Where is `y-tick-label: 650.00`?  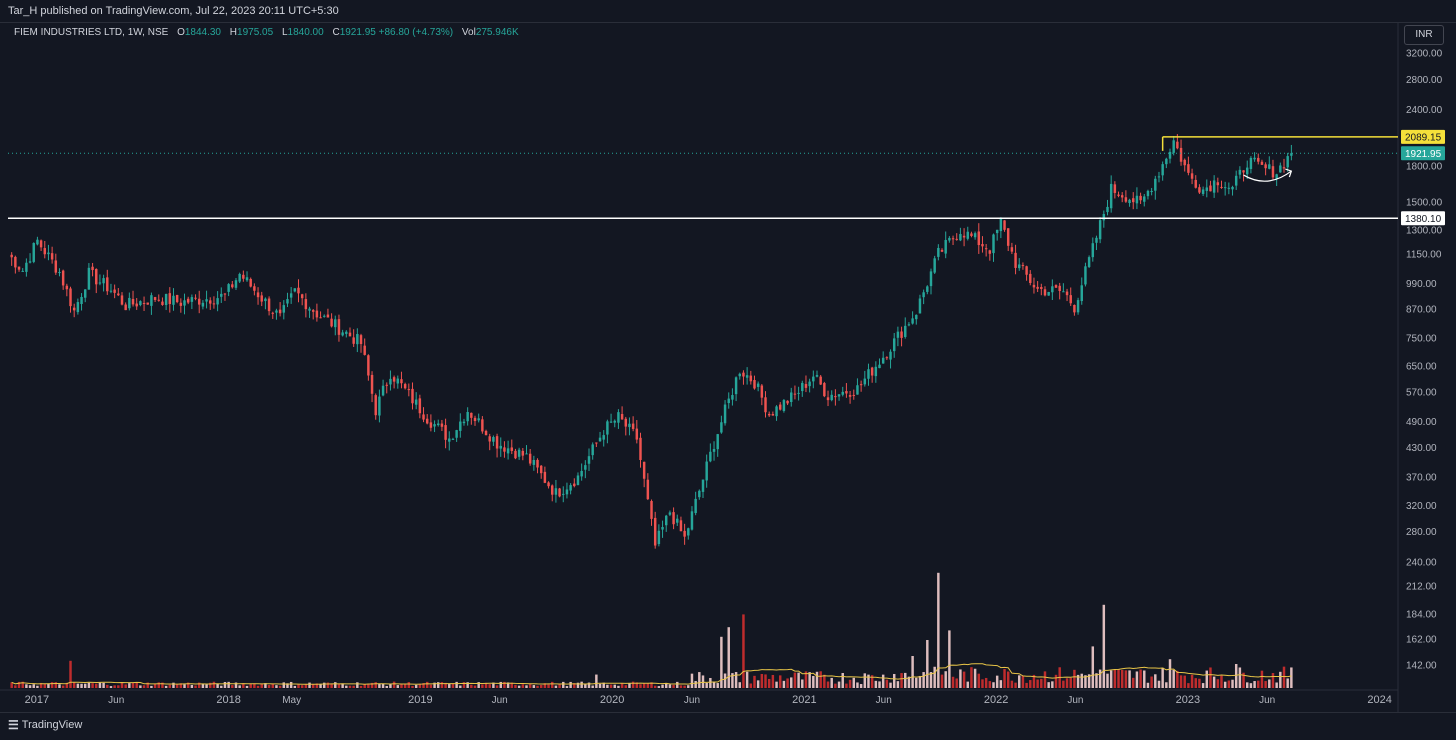
y-tick-label: 650.00 is located at coordinates (1421, 367).